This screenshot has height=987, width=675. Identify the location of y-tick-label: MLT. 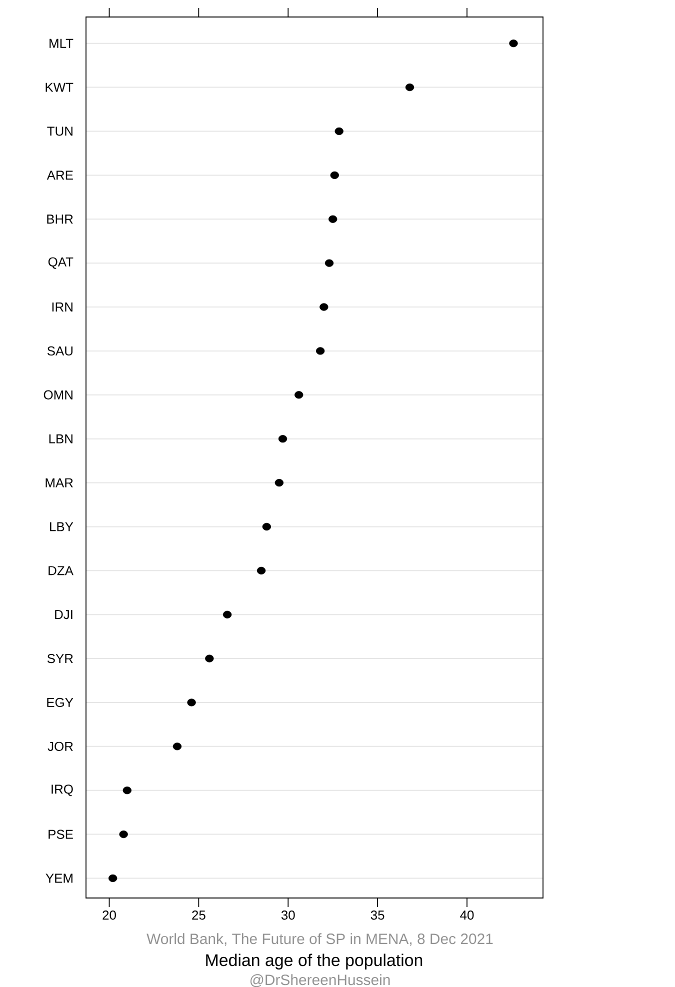
(62, 43).